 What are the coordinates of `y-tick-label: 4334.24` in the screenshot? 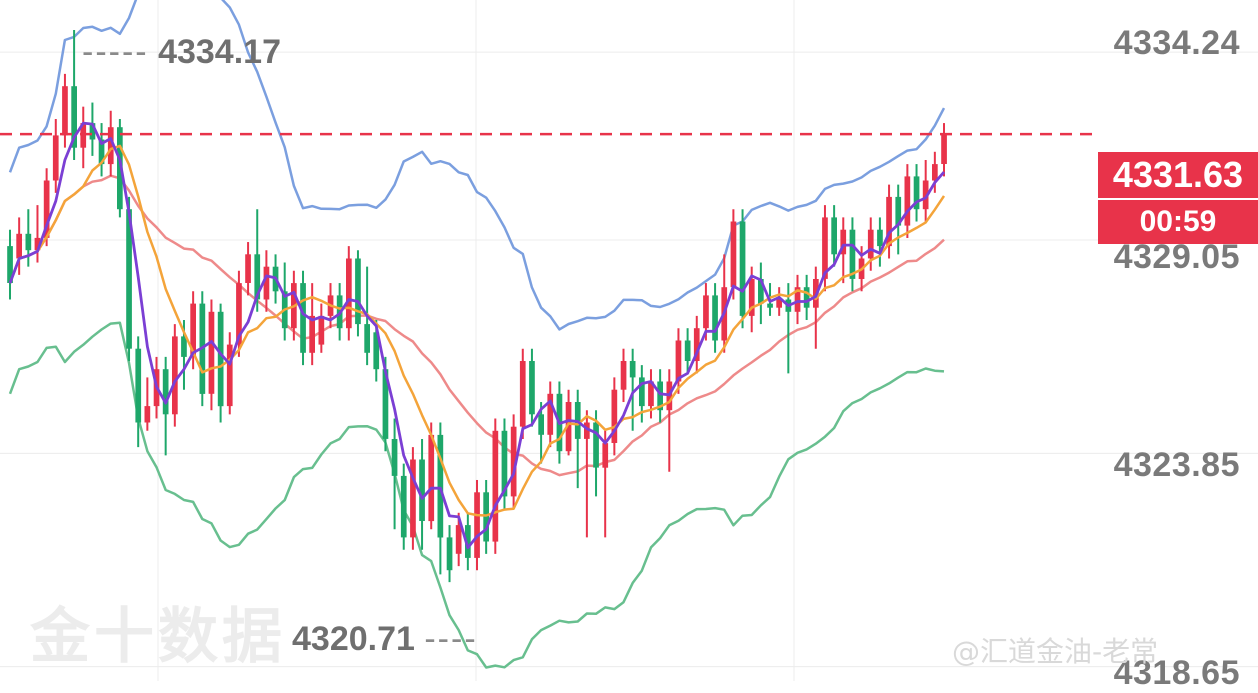 It's located at (1176, 43).